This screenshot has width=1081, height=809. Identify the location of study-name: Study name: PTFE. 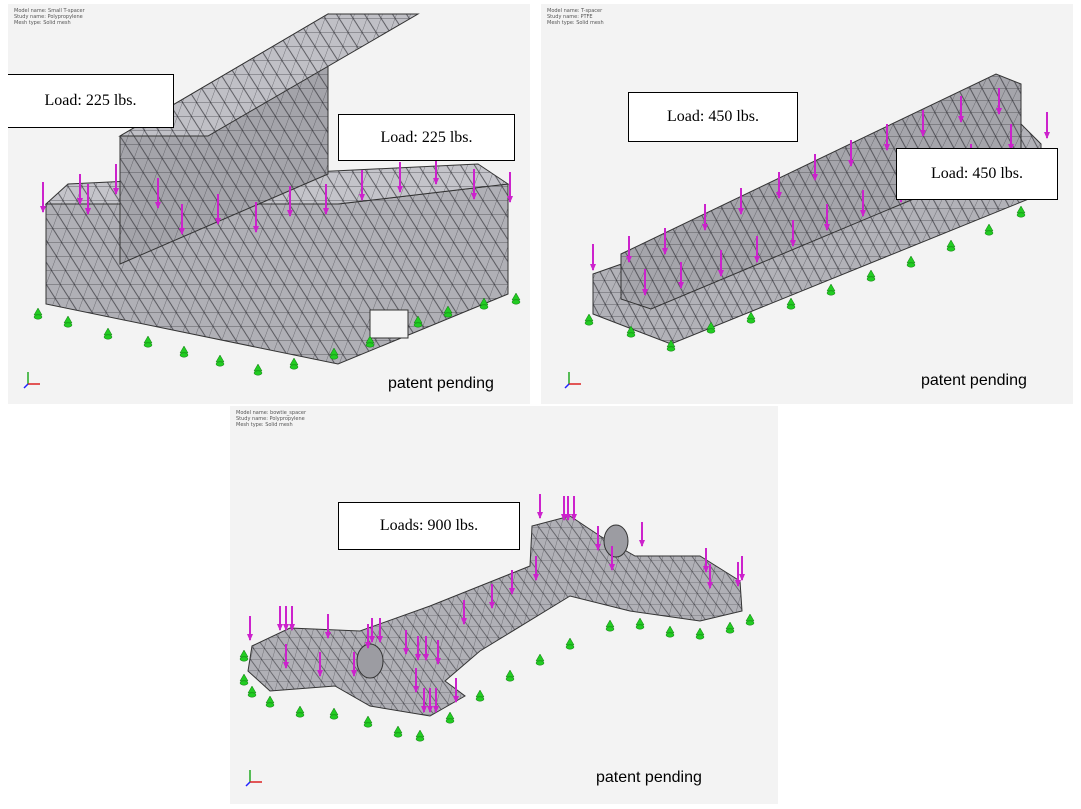
(570, 17).